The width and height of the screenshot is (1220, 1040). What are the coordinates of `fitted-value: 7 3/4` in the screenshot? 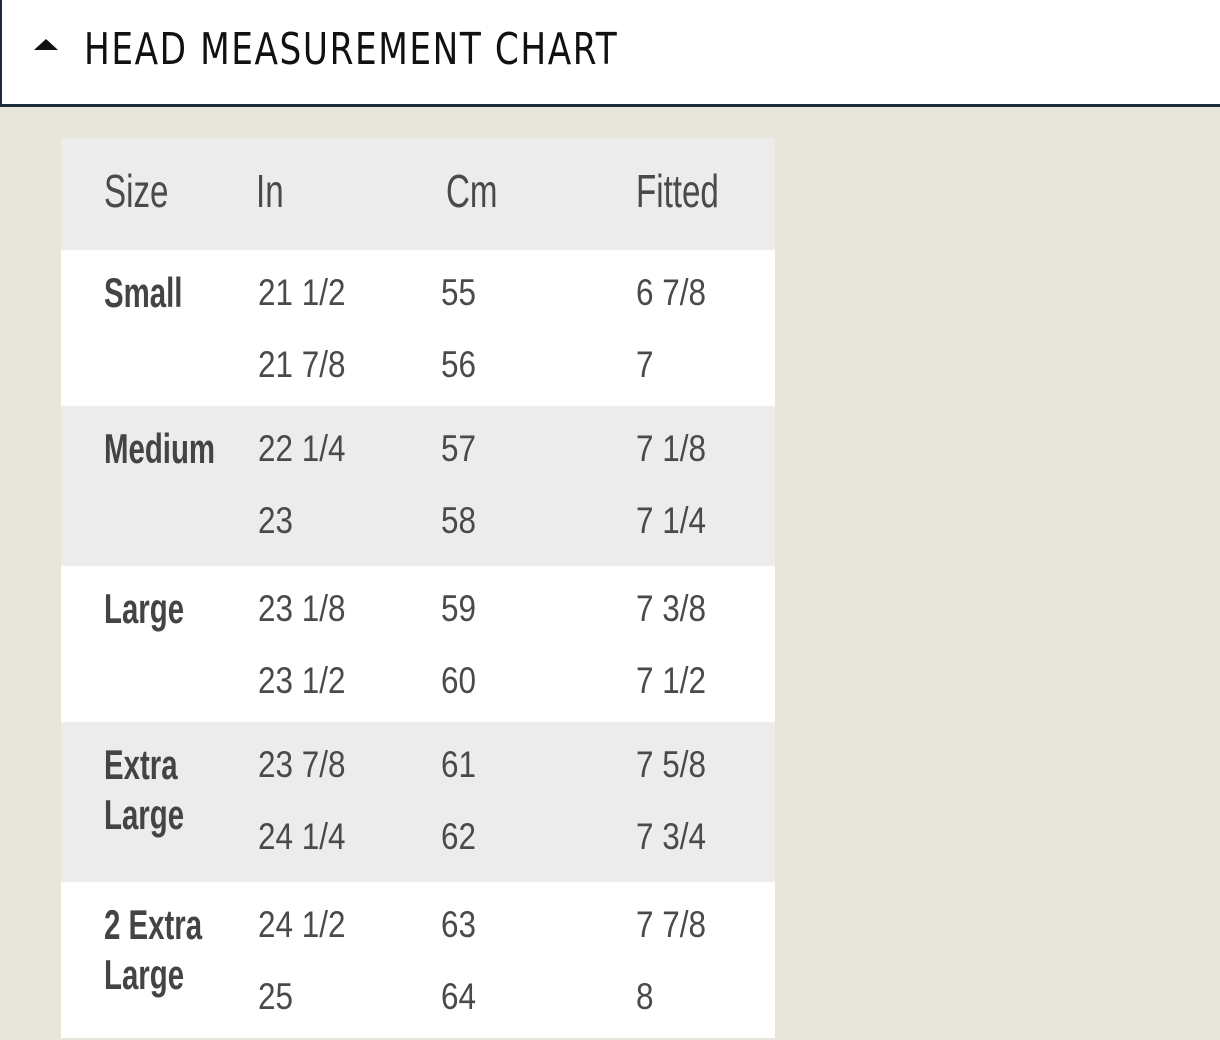 It's located at (671, 836).